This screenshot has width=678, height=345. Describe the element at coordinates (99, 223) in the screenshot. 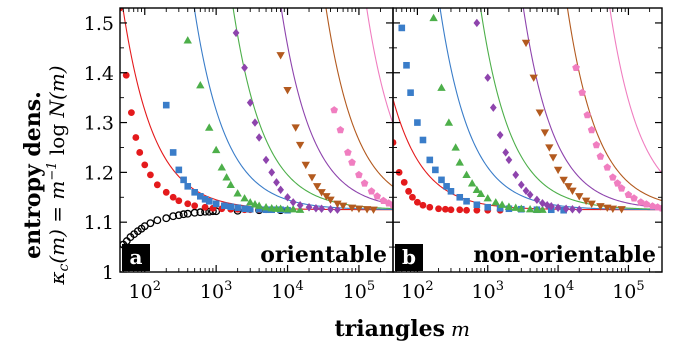

I see `y-tick-label: 1.1` at that location.